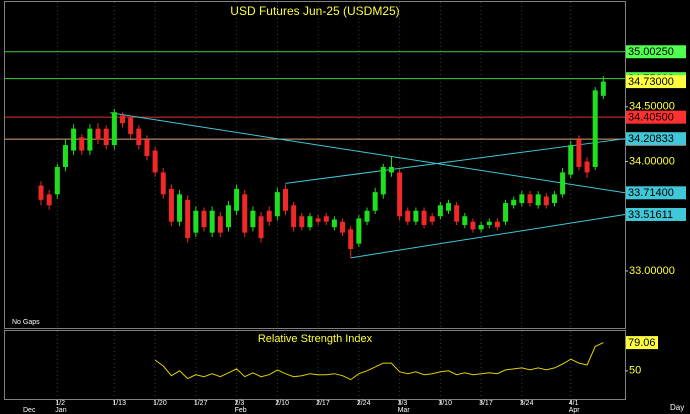 This screenshot has height=414, width=690. What do you see at coordinates (445, 403) in the screenshot?
I see `x-tick-label: 3/10` at bounding box center [445, 403].